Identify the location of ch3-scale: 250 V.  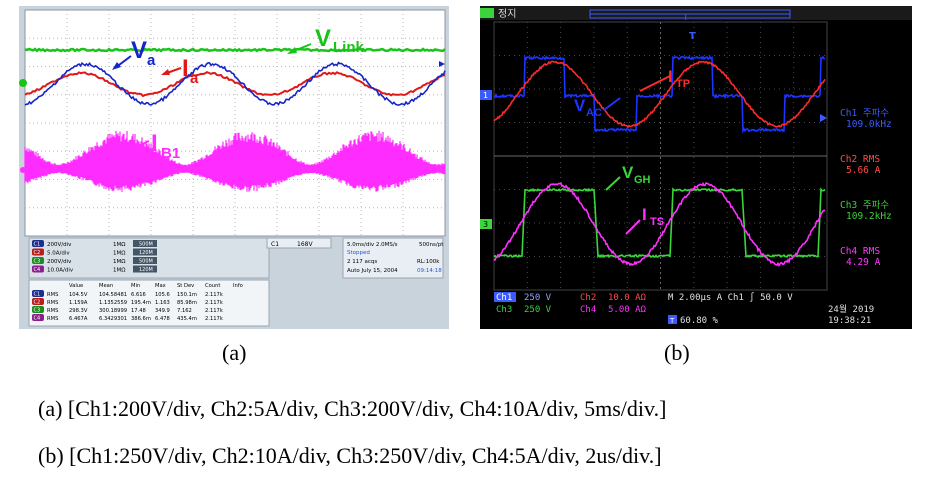
(538, 310).